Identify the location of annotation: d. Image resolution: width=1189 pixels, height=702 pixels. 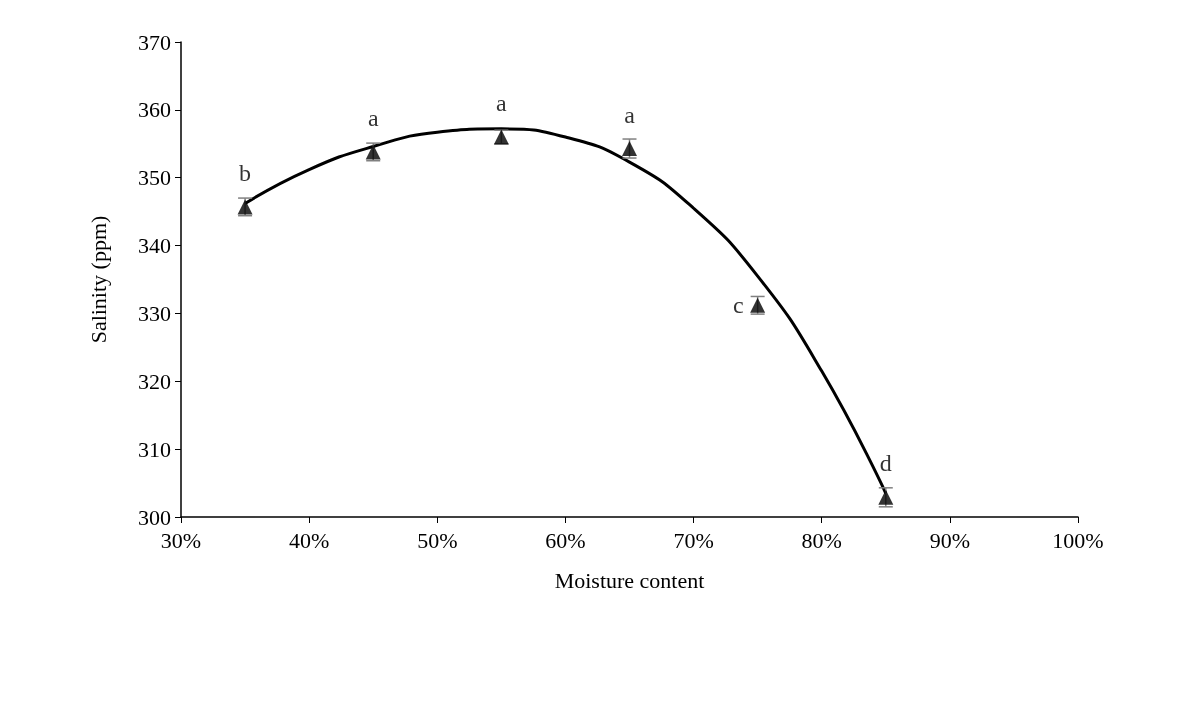
(885, 463).